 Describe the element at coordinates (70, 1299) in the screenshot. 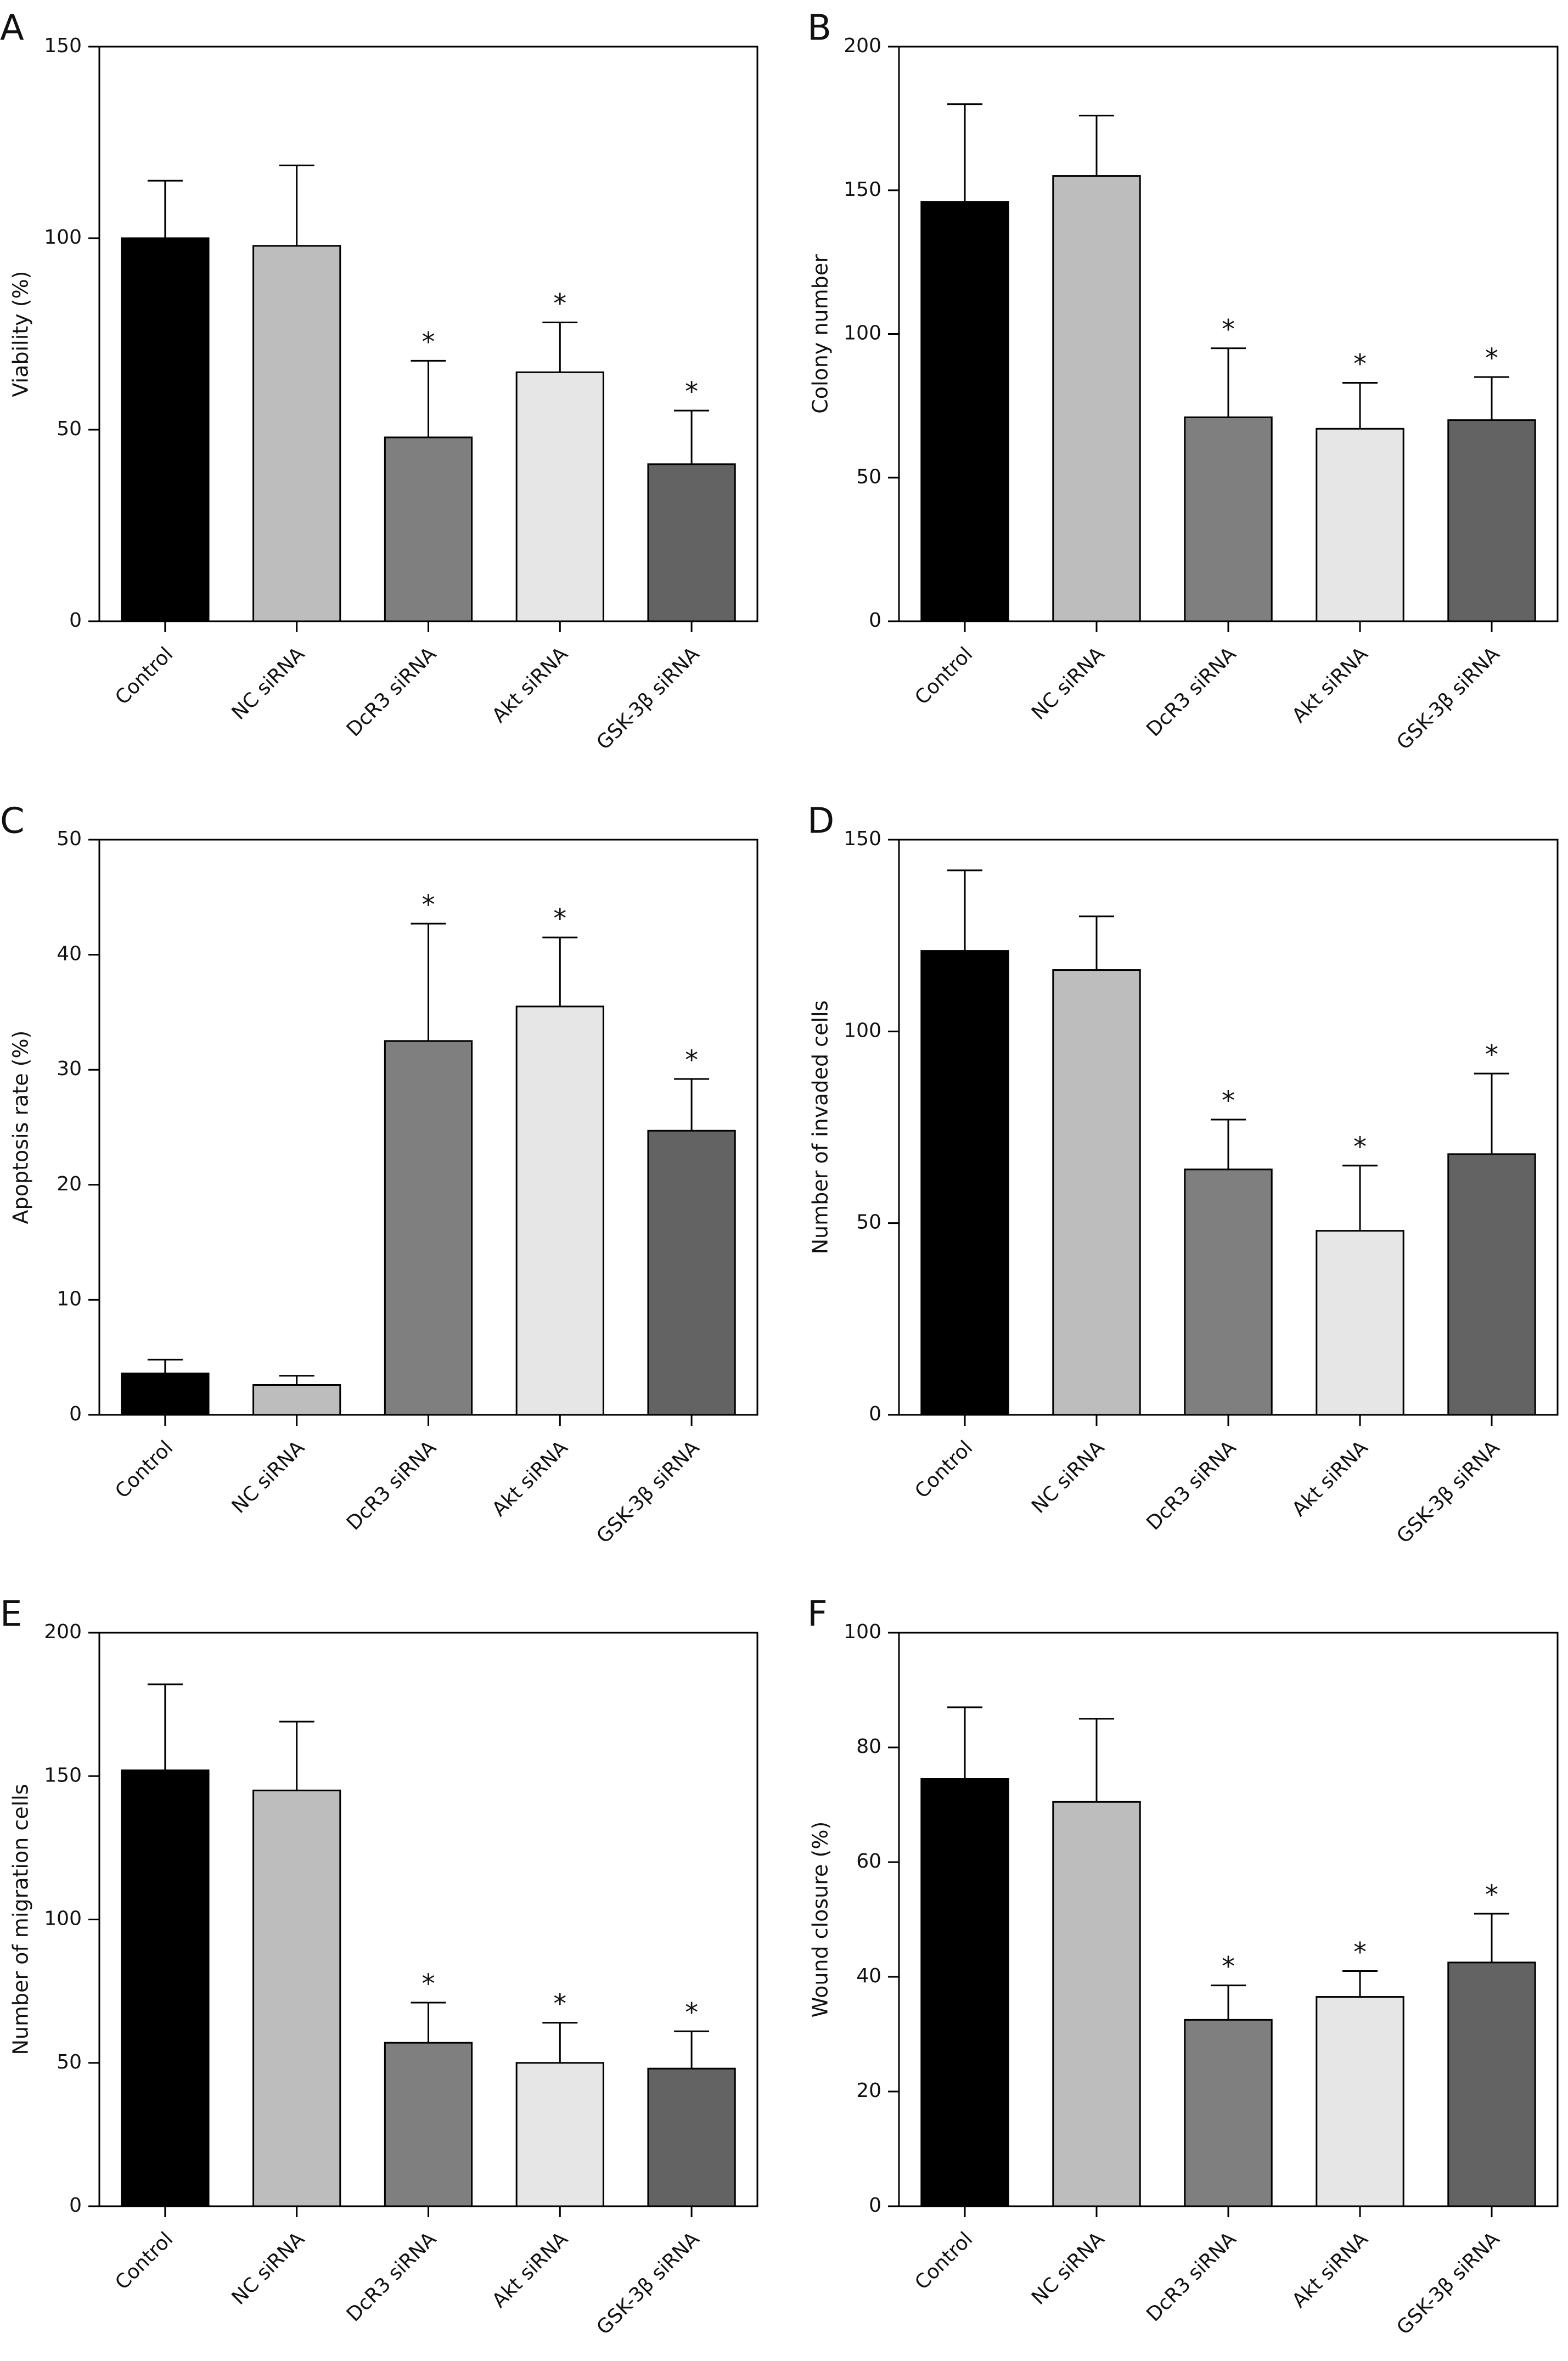

I see `y-tick-label: 10` at that location.